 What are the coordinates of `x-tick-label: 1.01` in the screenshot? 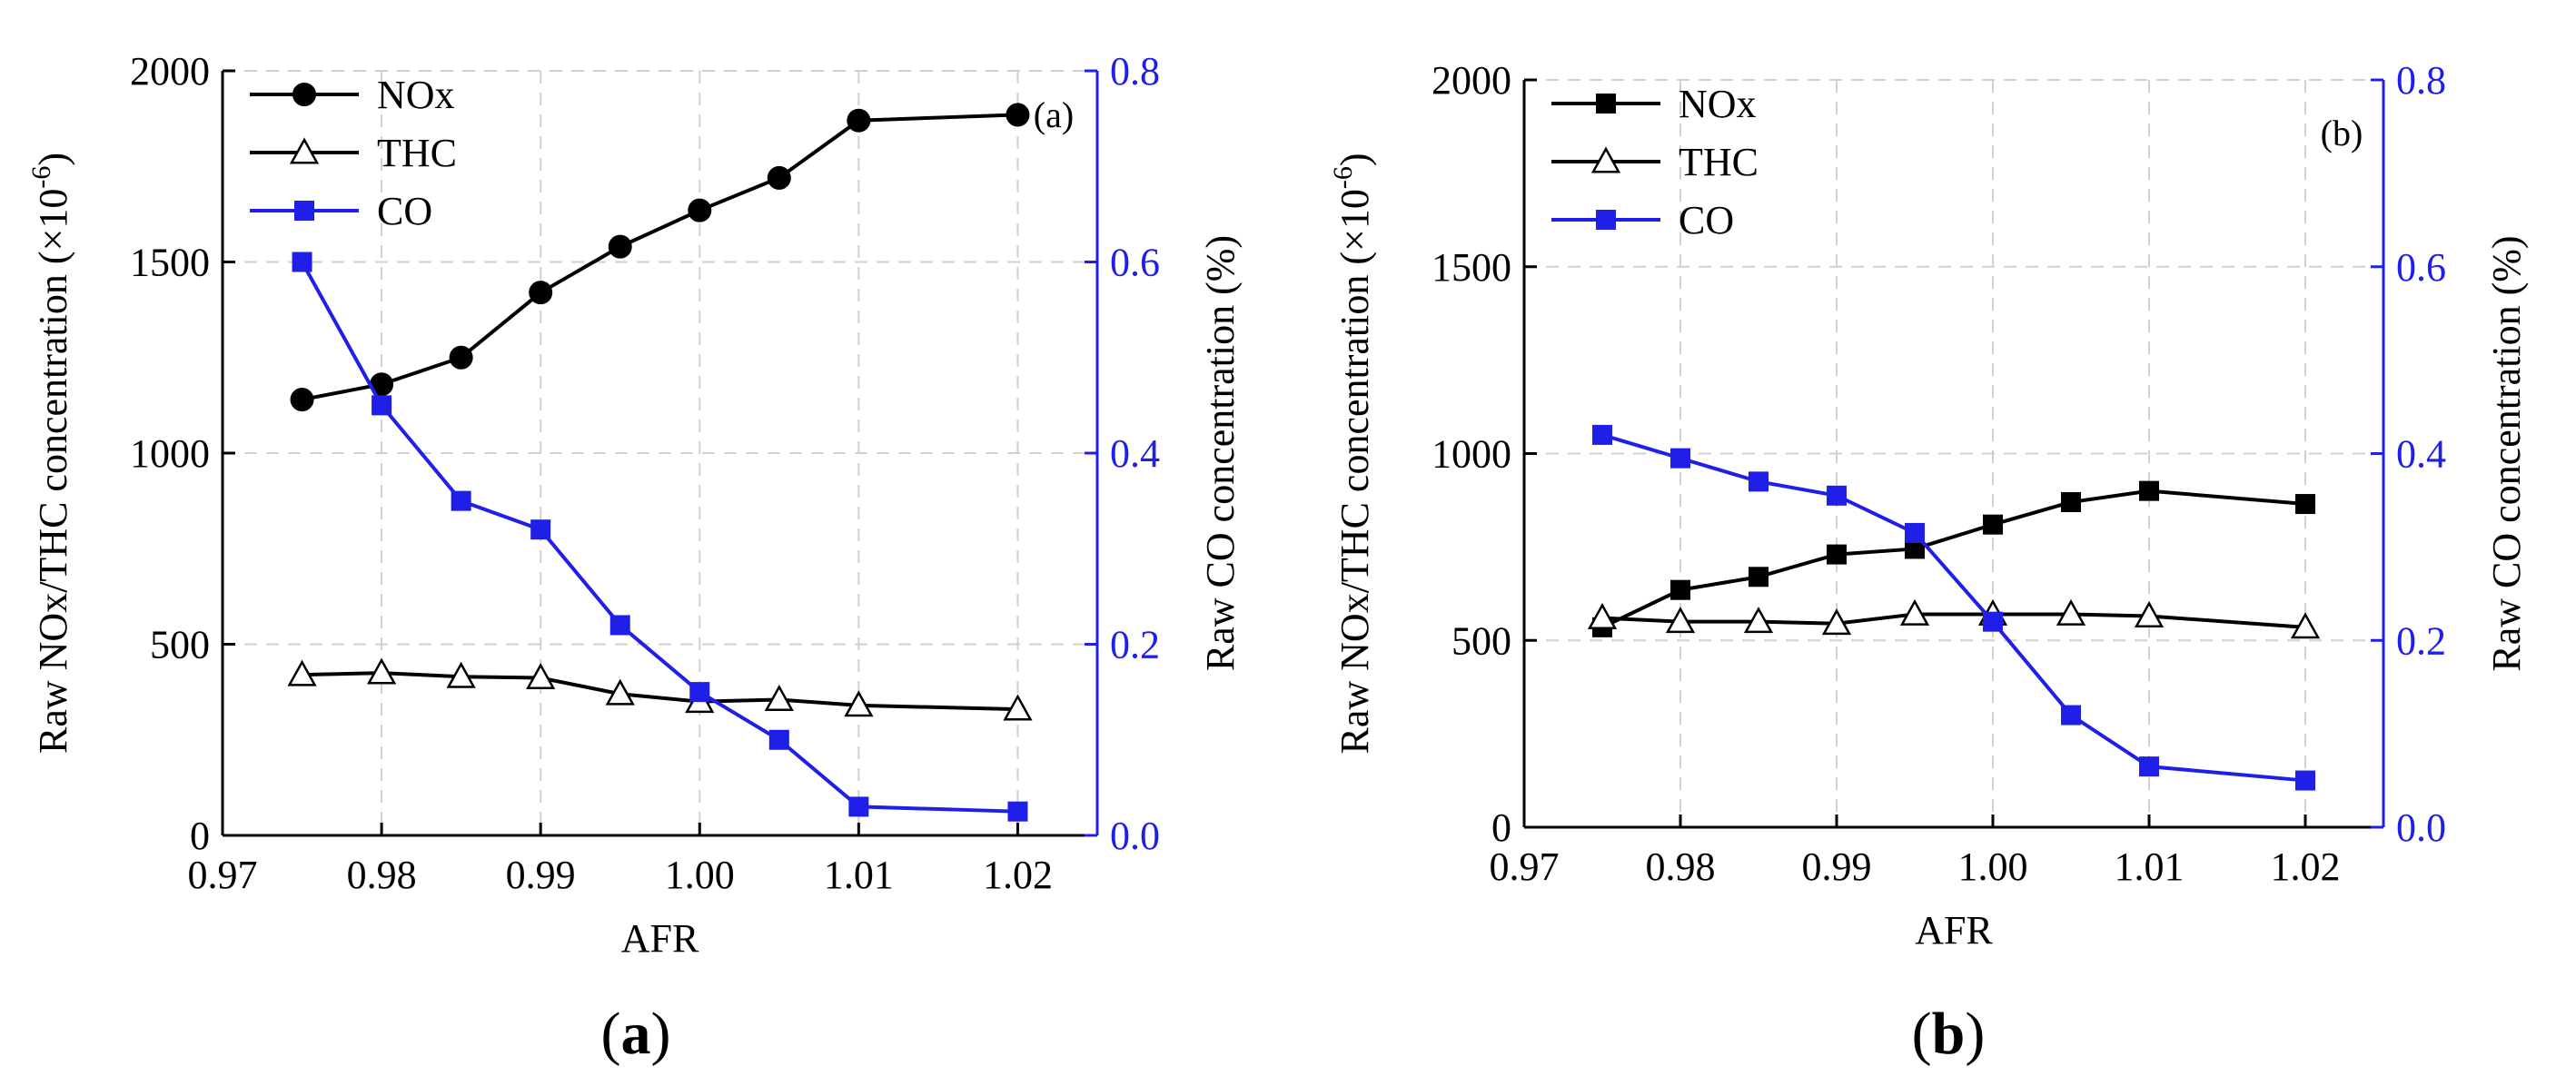 It's located at (2150, 867).